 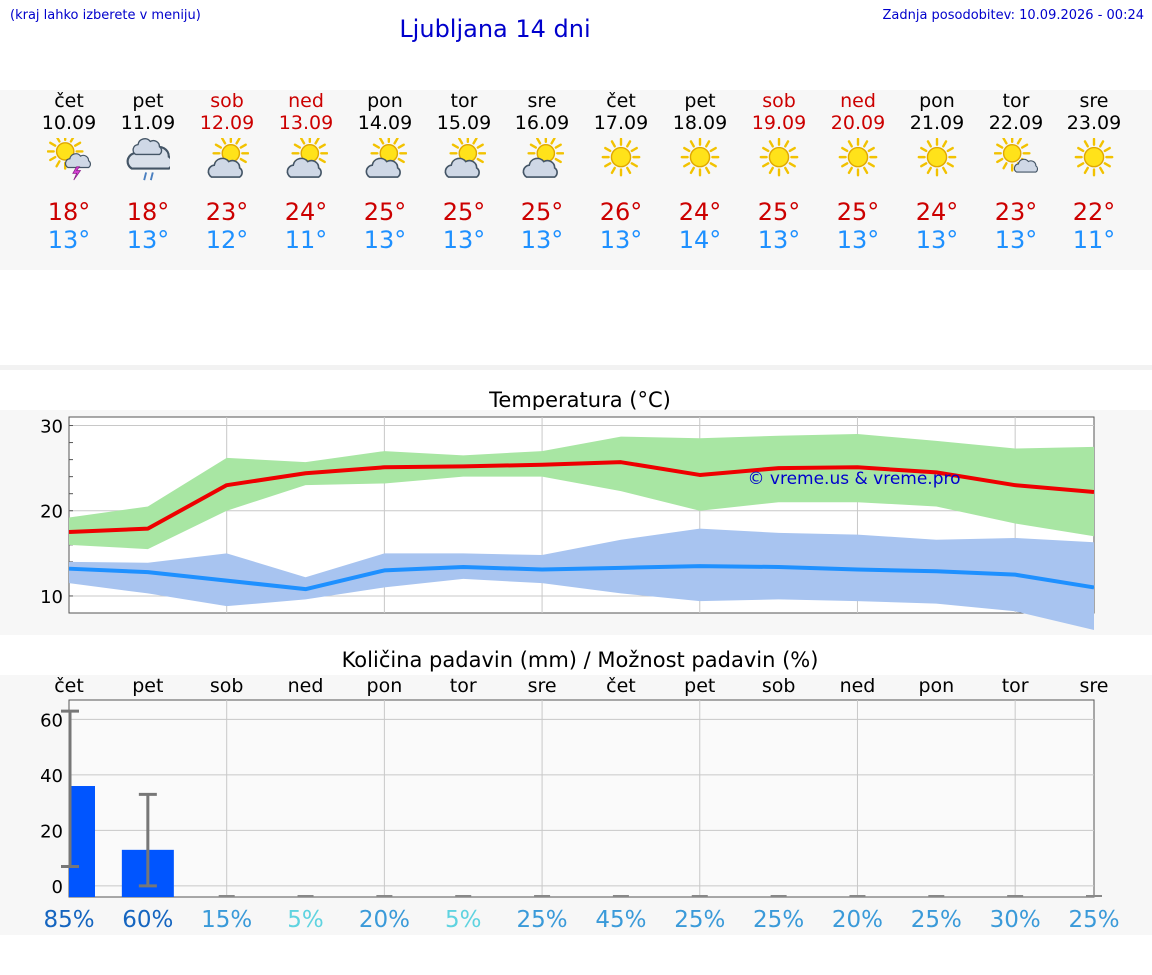 I want to click on max-temp-band, so click(x=581, y=492).